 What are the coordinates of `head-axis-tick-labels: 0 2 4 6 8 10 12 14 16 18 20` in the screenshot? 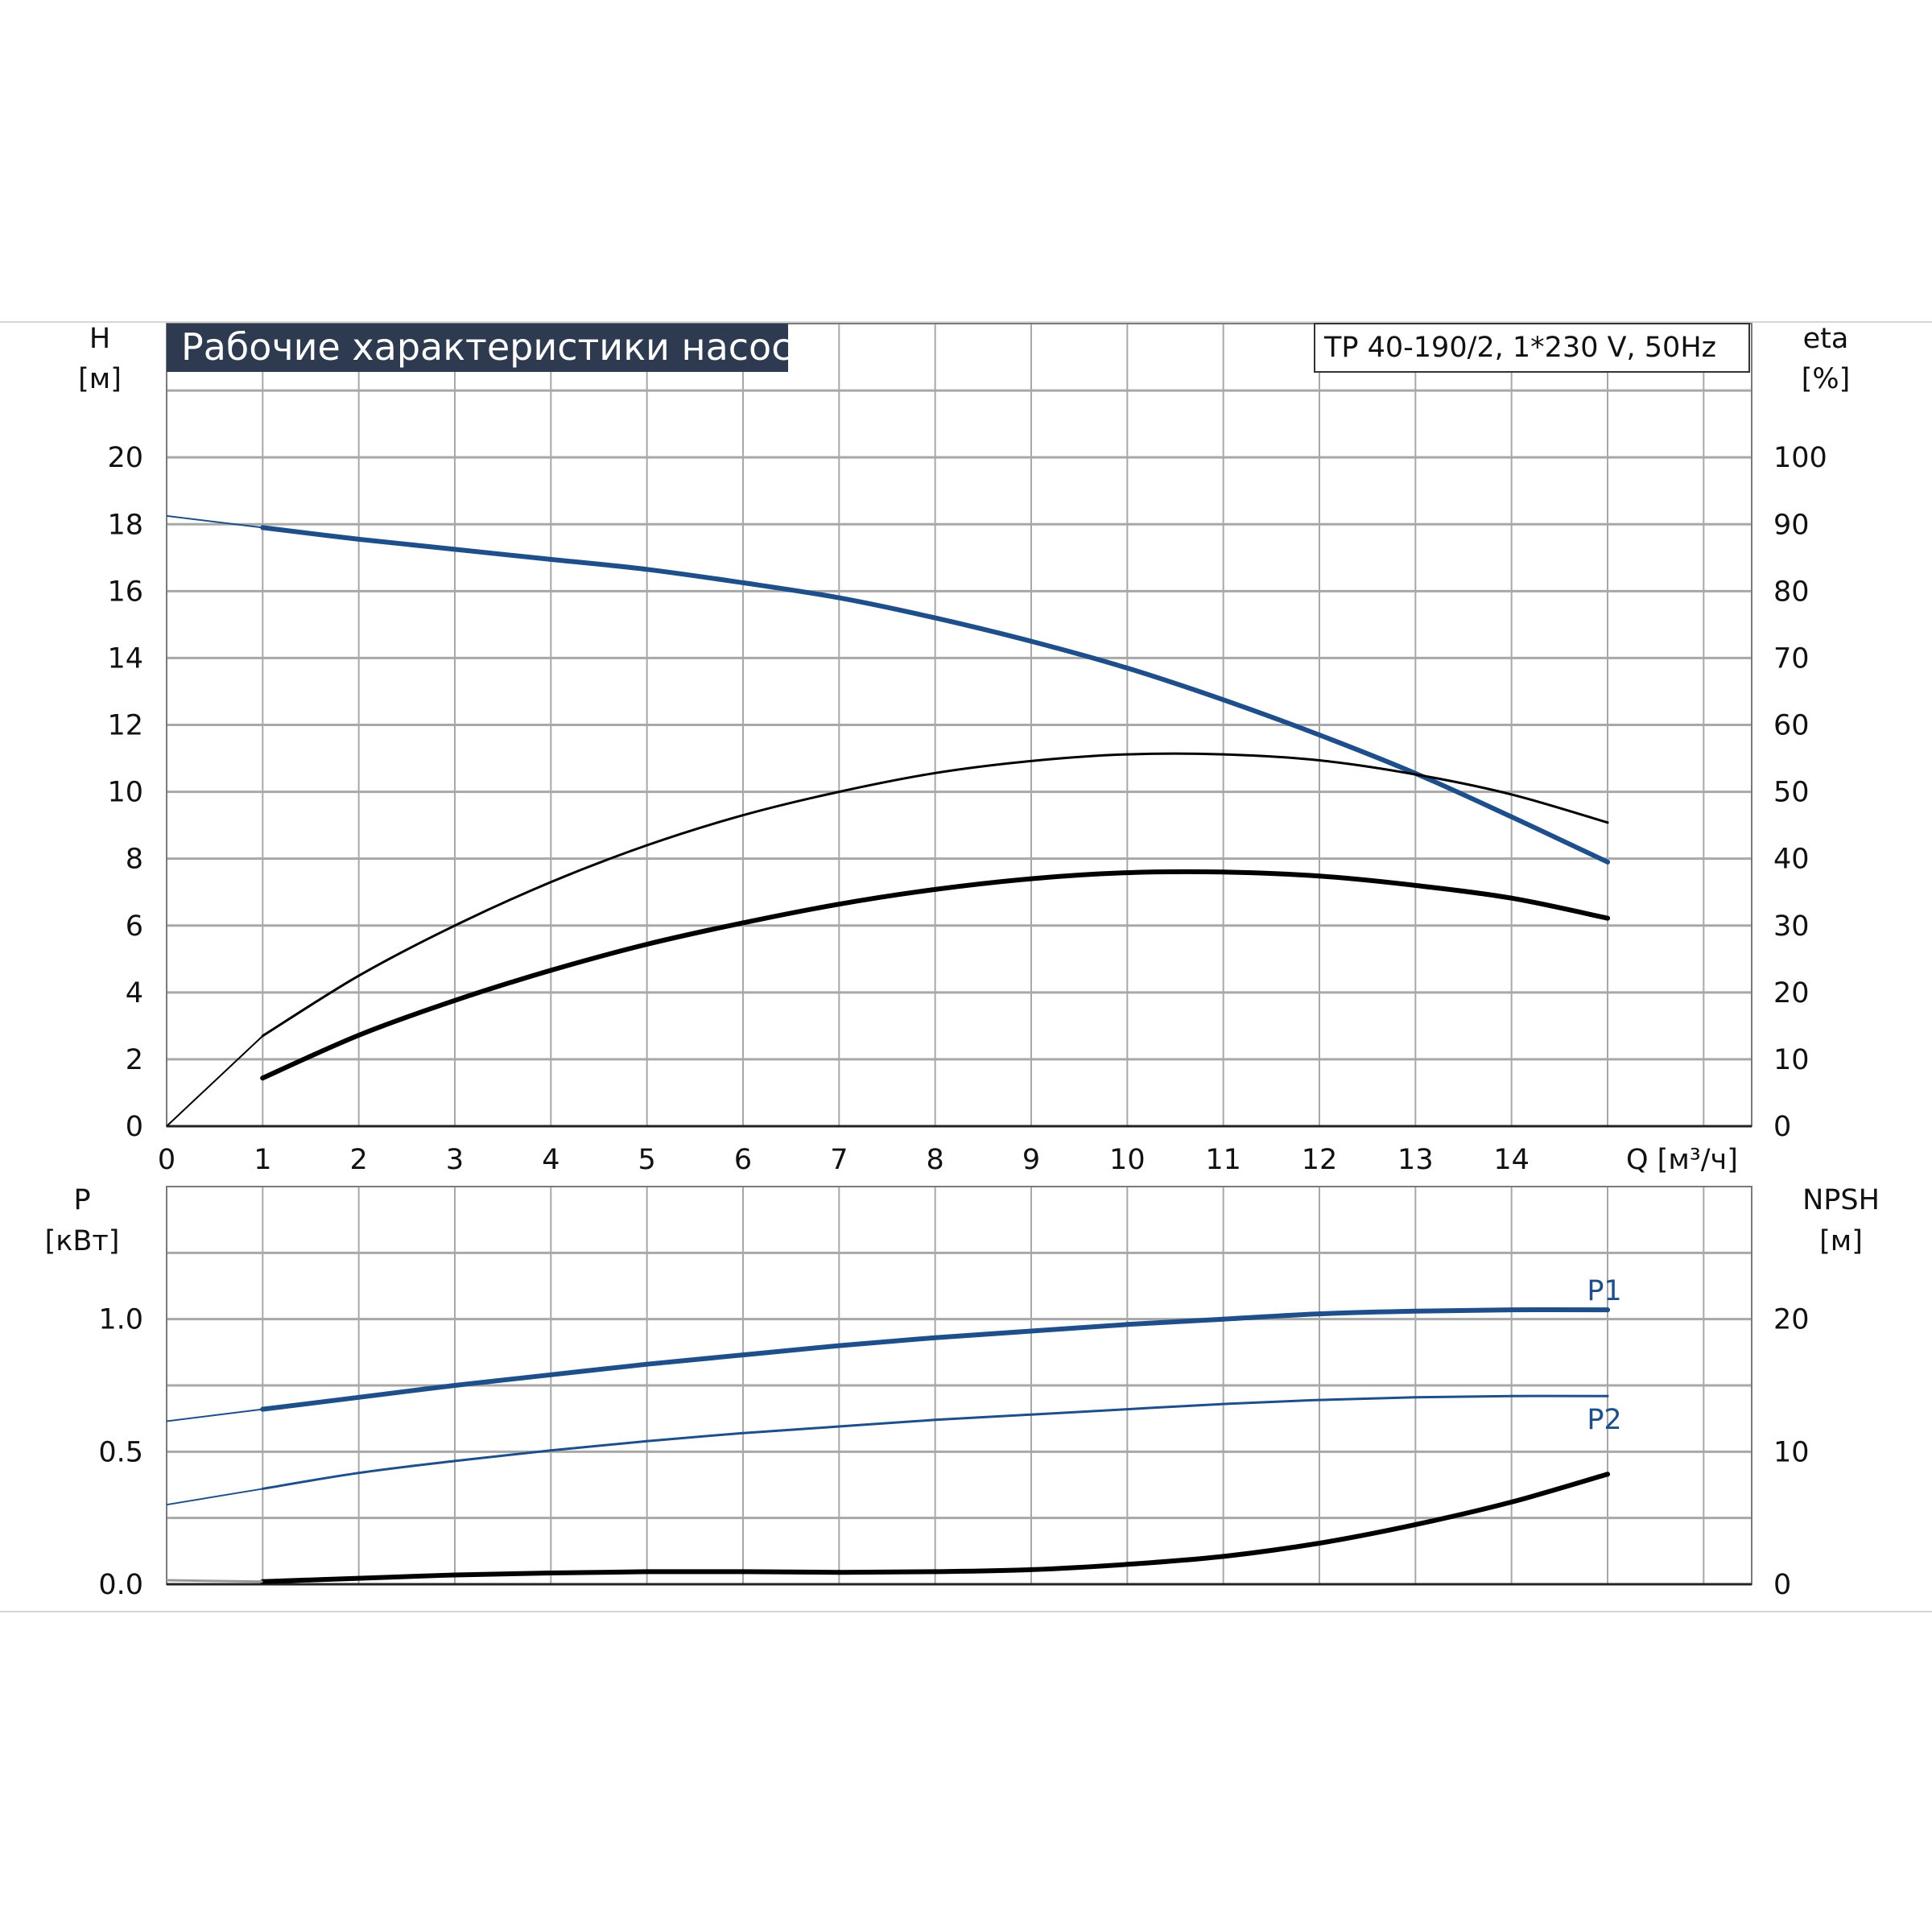 It's located at (125, 792).